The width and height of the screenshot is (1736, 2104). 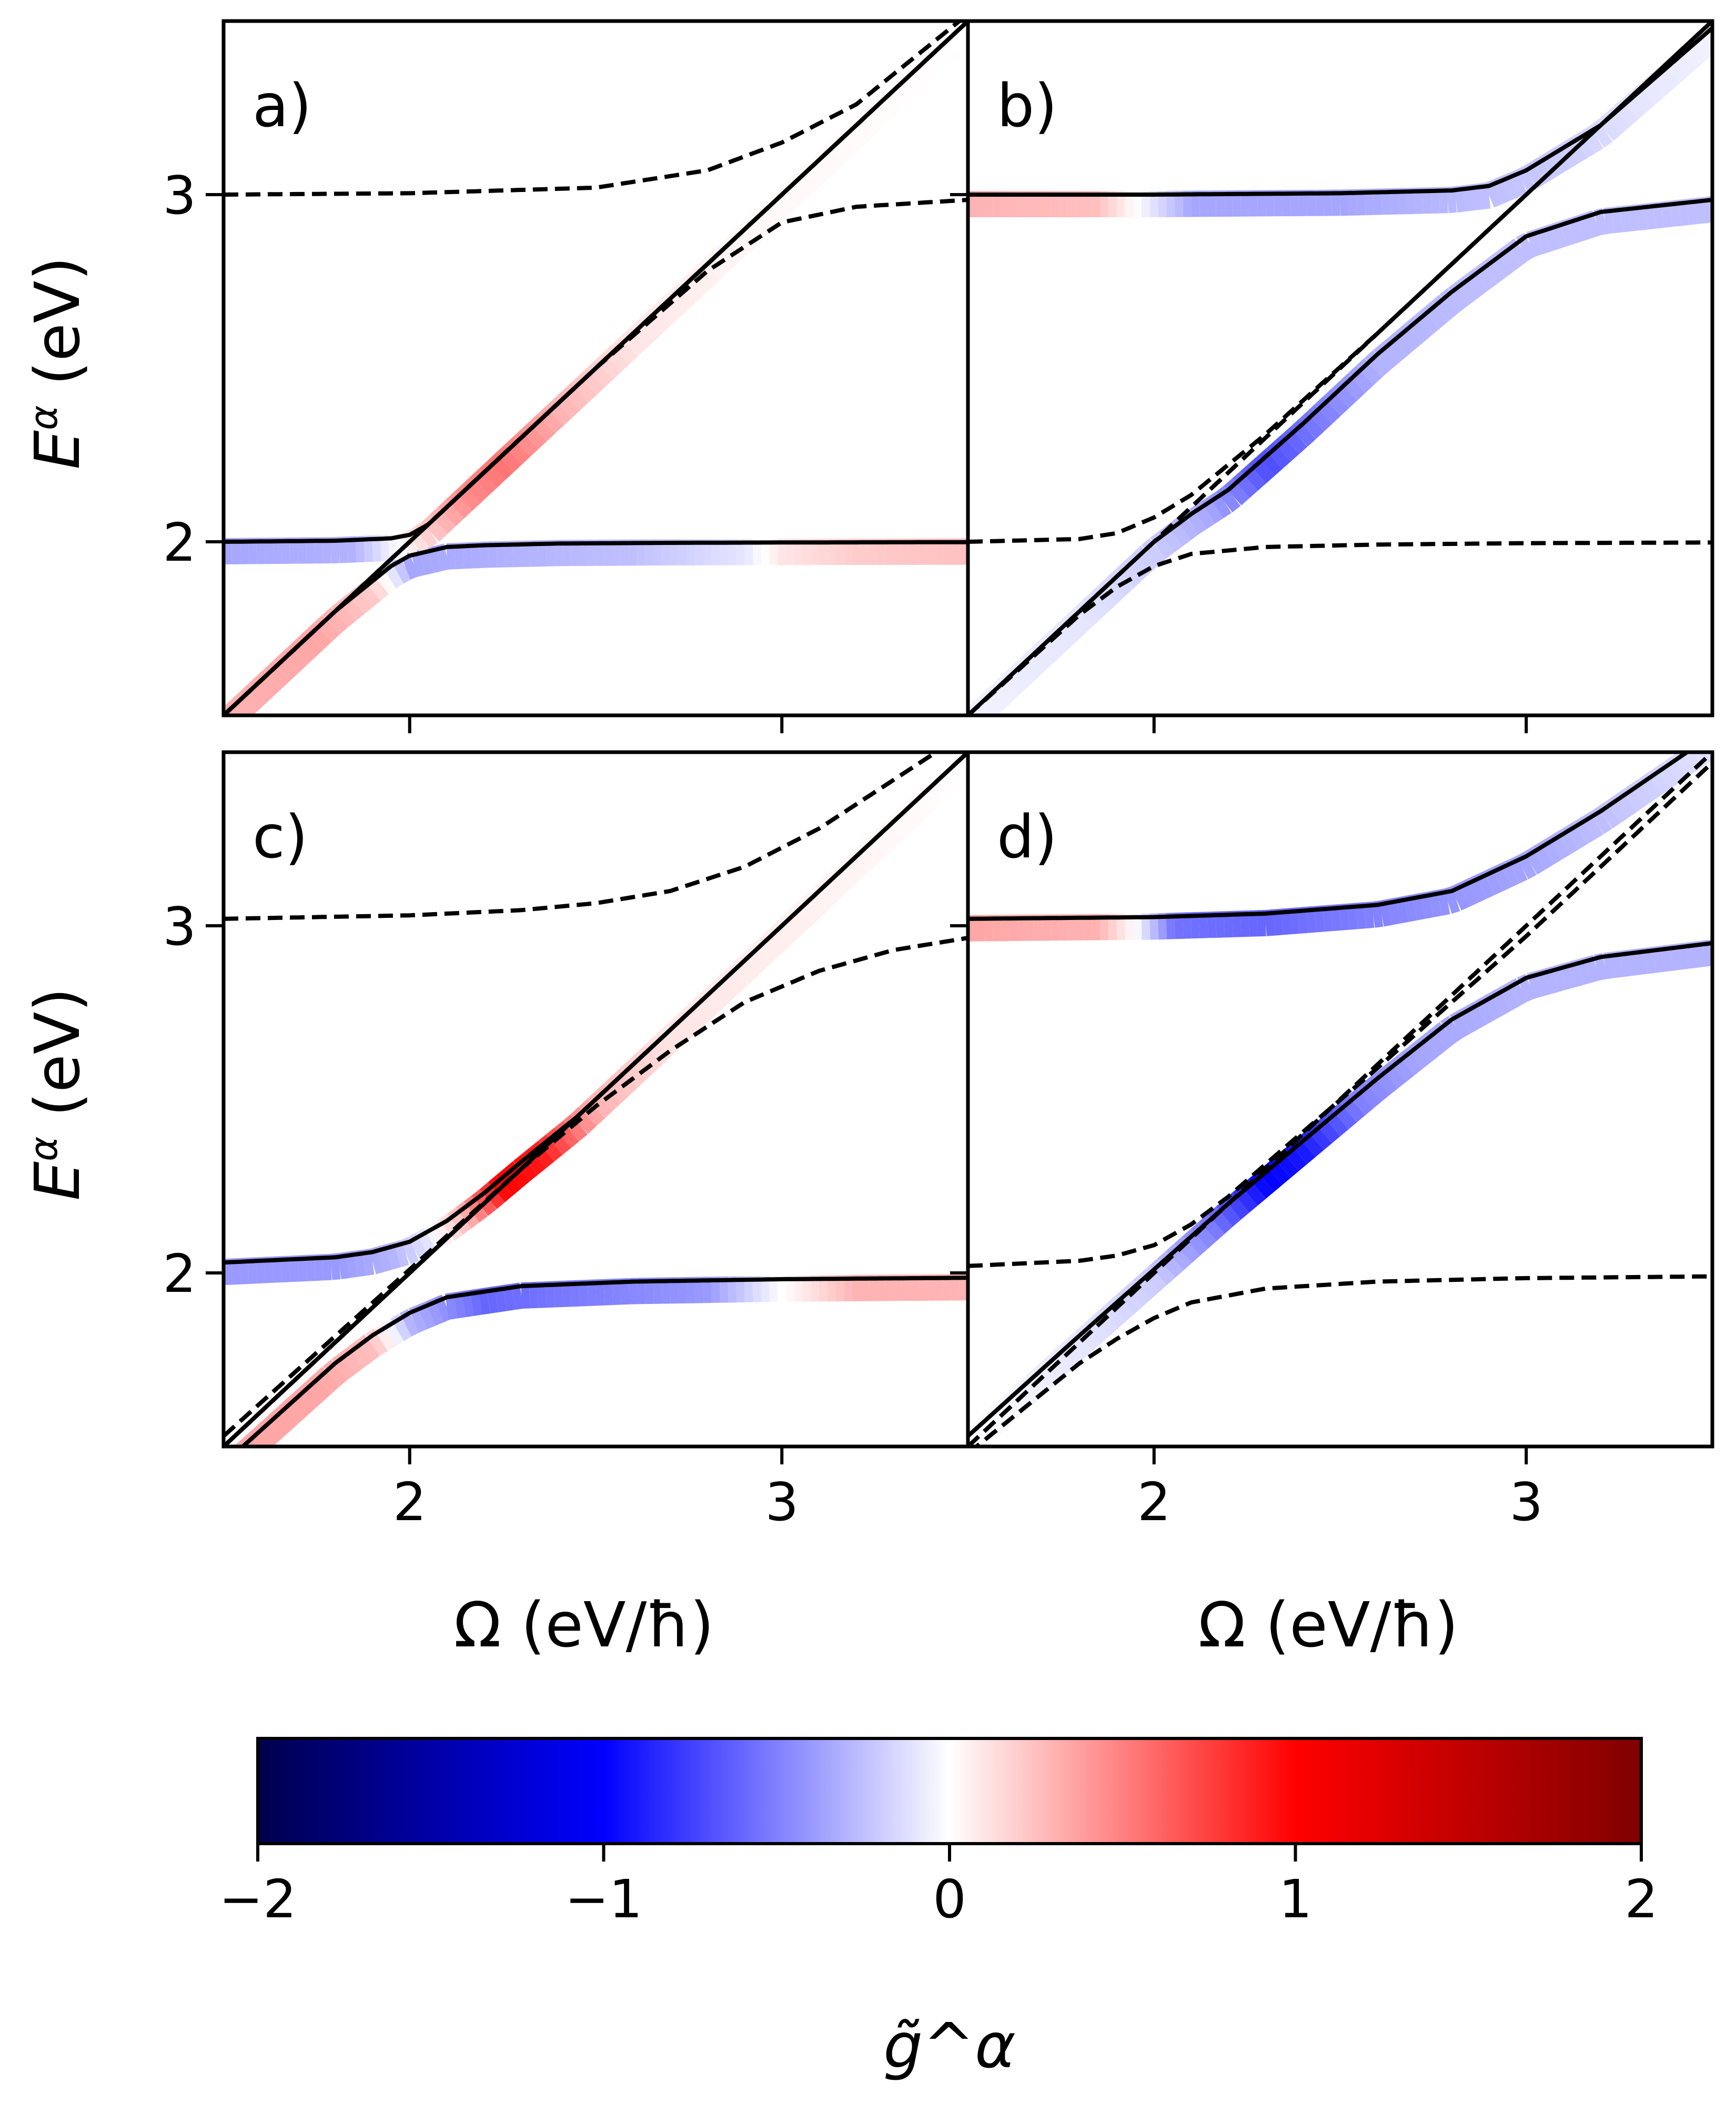 What do you see at coordinates (57, 363) in the screenshot?
I see `y-axis-label-top: Eα (eV)` at bounding box center [57, 363].